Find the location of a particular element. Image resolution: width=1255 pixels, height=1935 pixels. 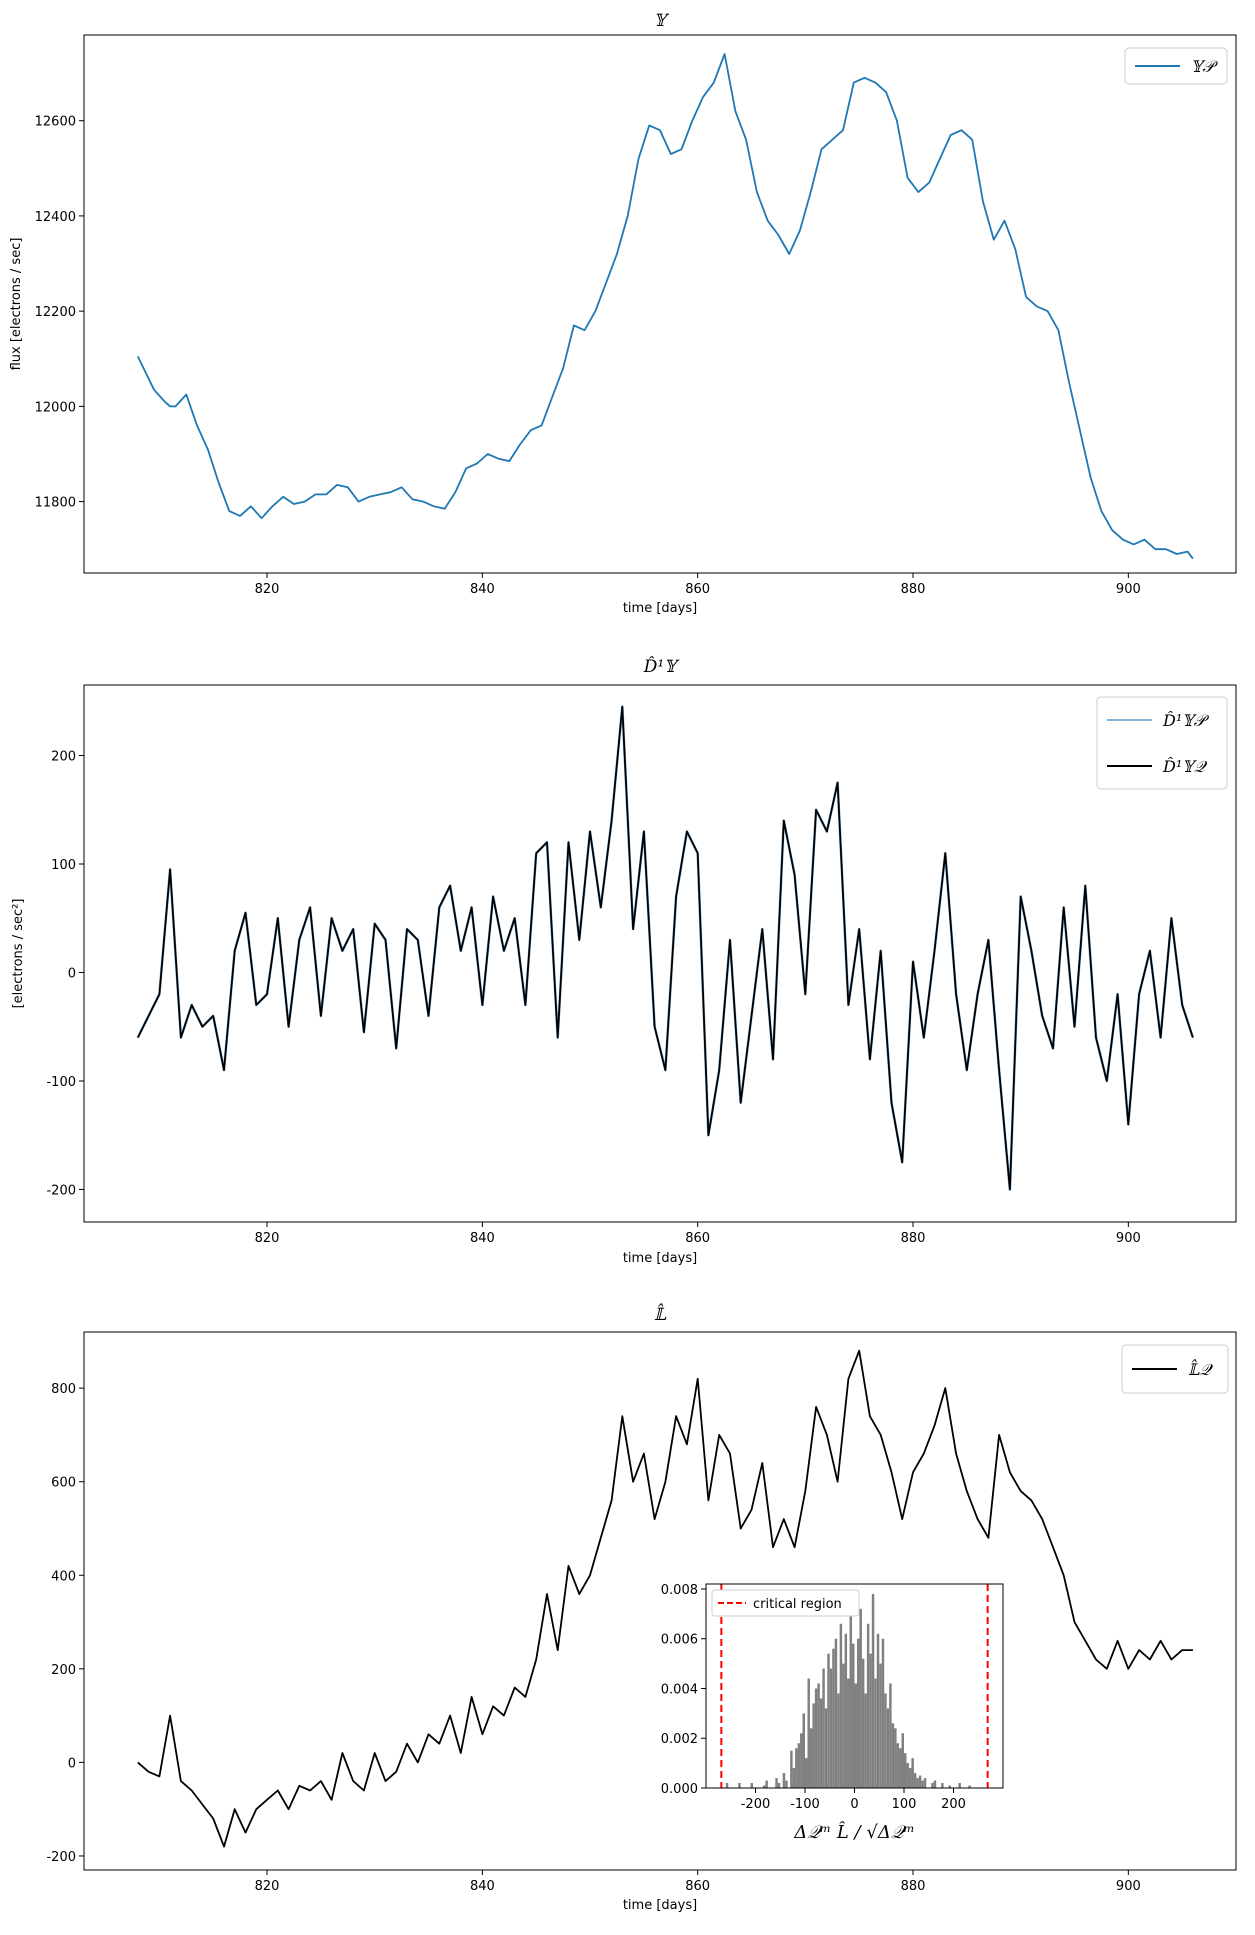

y-axis-label: flux [electrons / sec] is located at coordinates (16, 304).